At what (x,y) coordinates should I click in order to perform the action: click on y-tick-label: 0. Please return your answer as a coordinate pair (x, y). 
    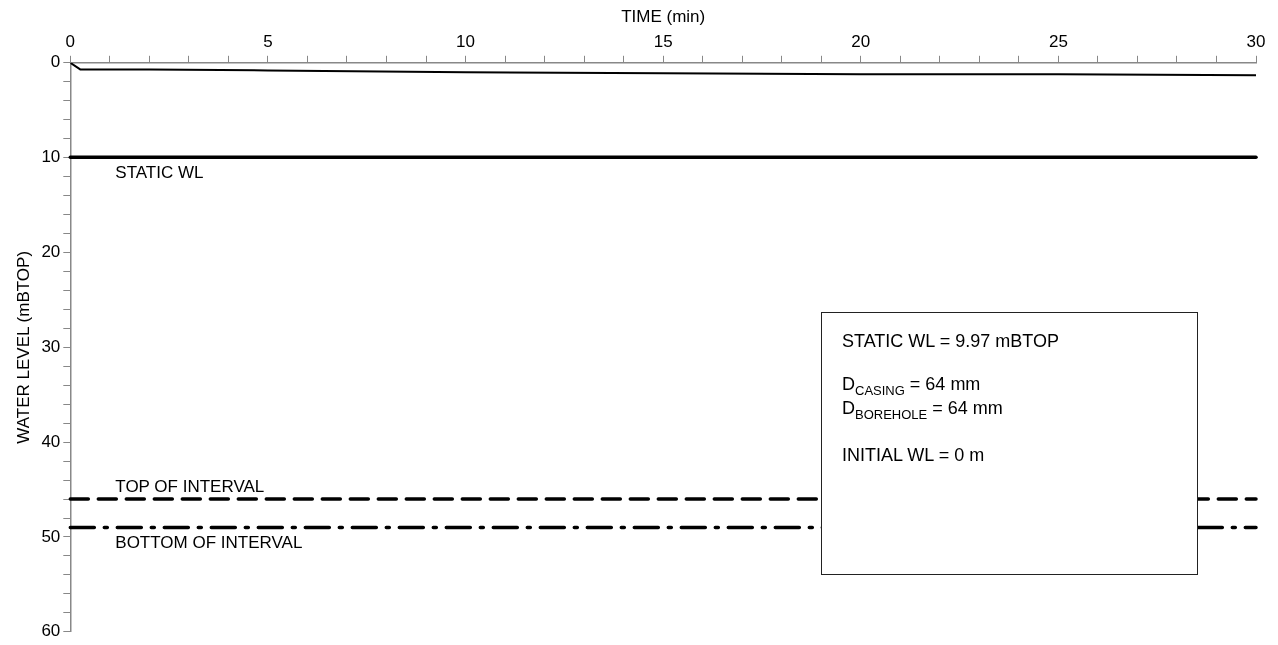
    Looking at the image, I should click on (55, 62).